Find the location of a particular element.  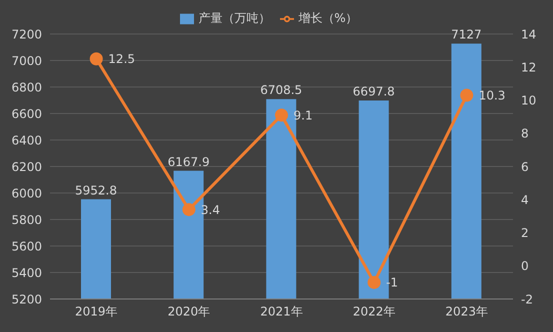

data-label: 6708.5 is located at coordinates (281, 90).